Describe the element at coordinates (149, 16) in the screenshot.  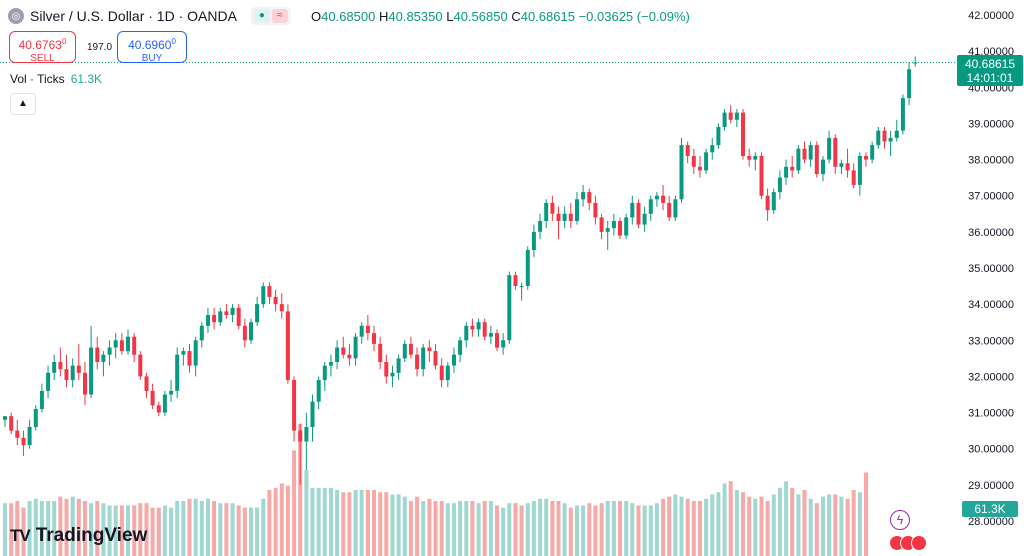
I see `symbol-legend: ◎ Silver / U.S. Dollar · 1D · OANDA ● ≈` at that location.